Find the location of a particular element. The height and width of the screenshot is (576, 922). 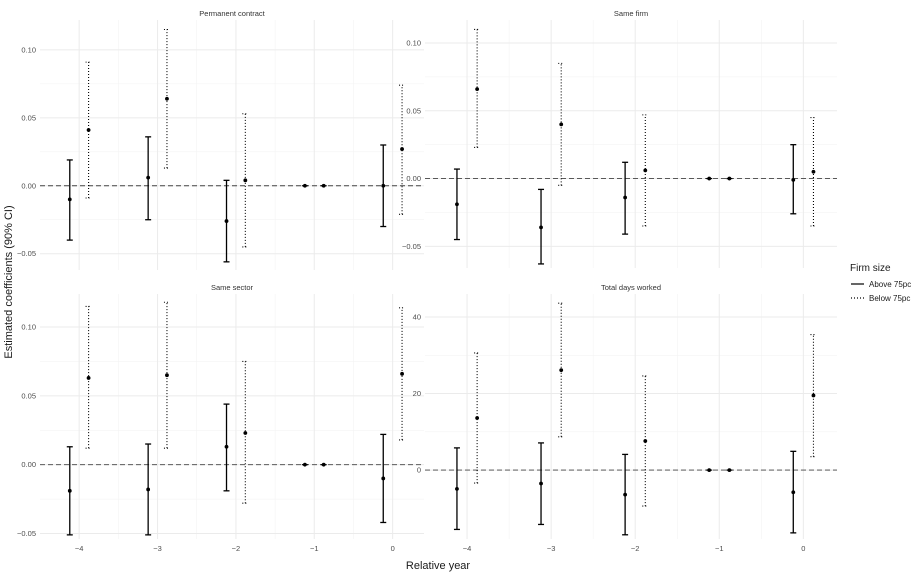

legend: Firm size Above 75pc Below 75pc is located at coordinates (880, 283).